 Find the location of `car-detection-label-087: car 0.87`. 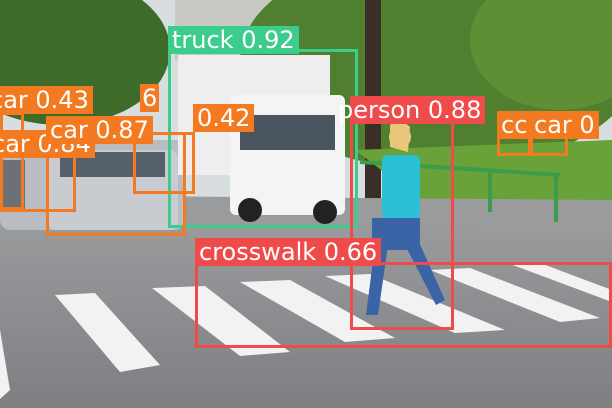

car-detection-label-087: car 0.87 is located at coordinates (99, 130).